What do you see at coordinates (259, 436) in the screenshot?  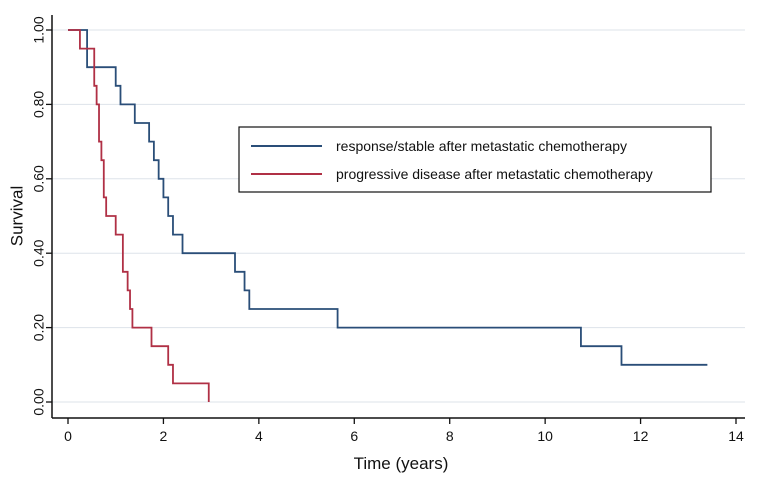 I see `x-tick-label: 4` at bounding box center [259, 436].